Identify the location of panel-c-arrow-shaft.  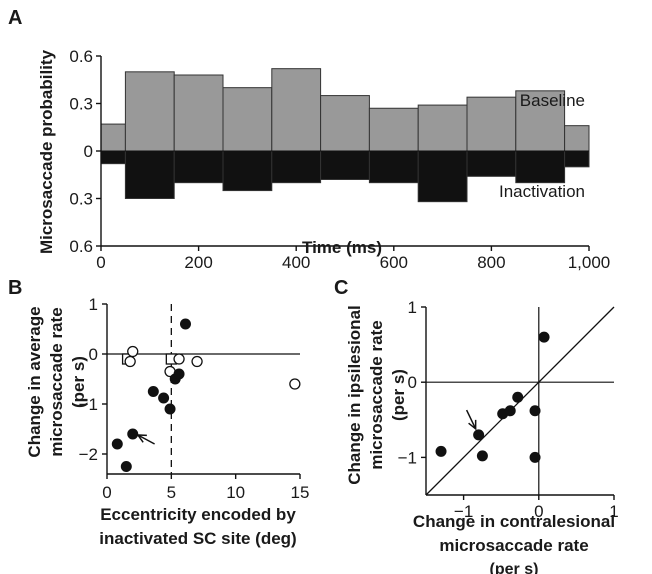
(471, 419).